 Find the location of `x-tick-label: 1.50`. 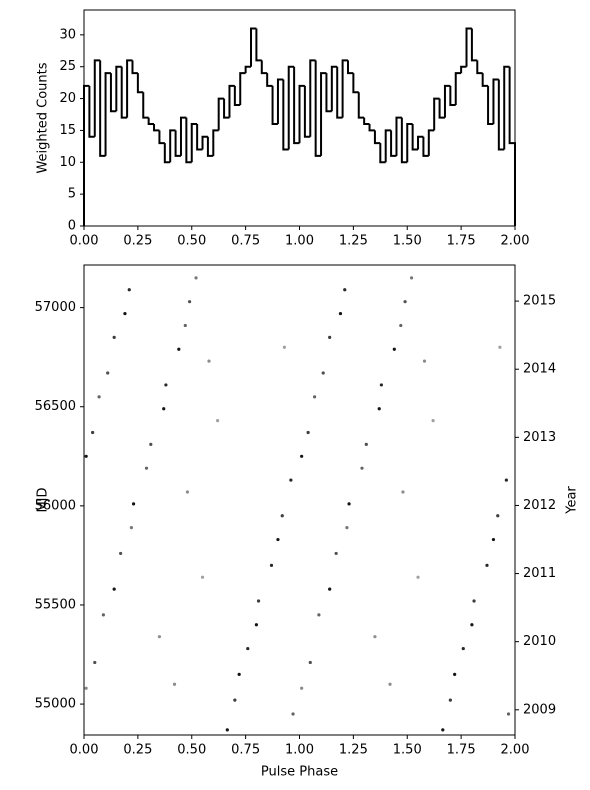

x-tick-label: 1.50 is located at coordinates (407, 241).